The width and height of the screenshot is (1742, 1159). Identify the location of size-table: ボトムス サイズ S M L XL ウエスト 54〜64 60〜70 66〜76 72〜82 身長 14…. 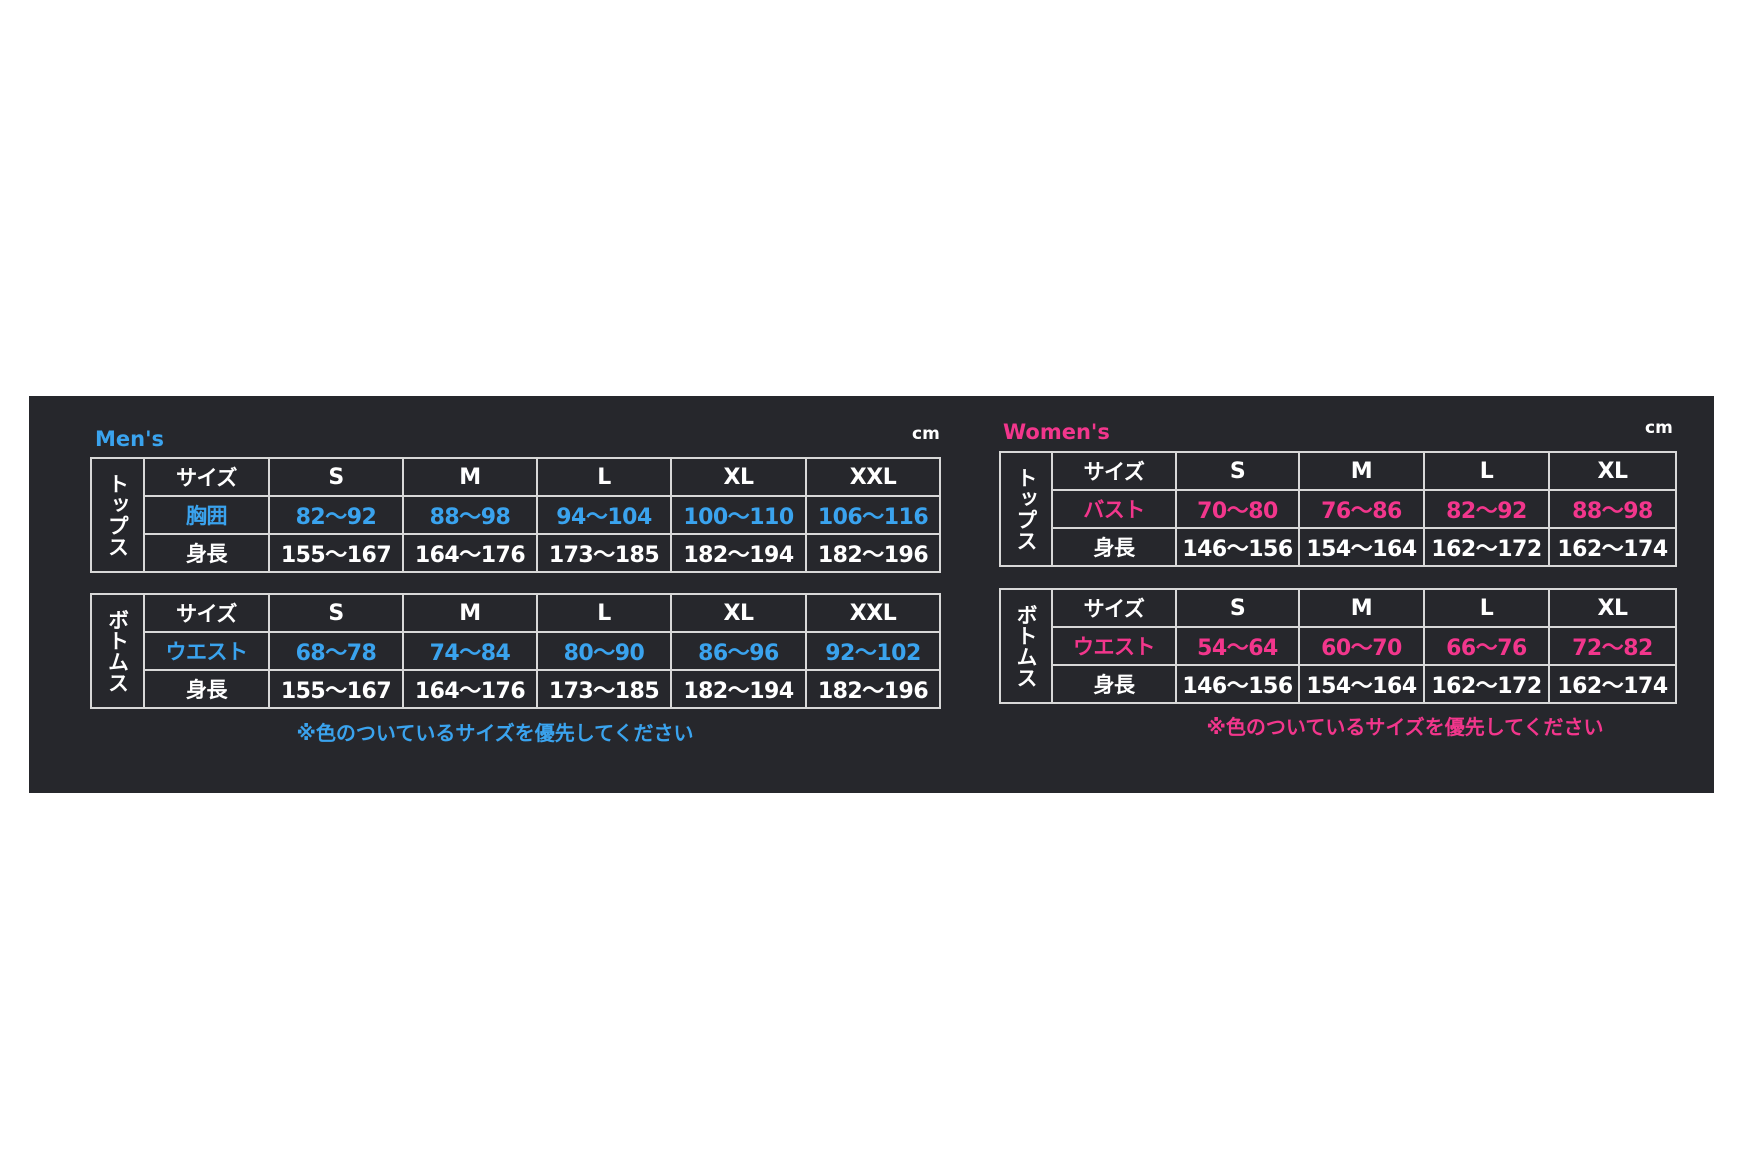
(1338, 646).